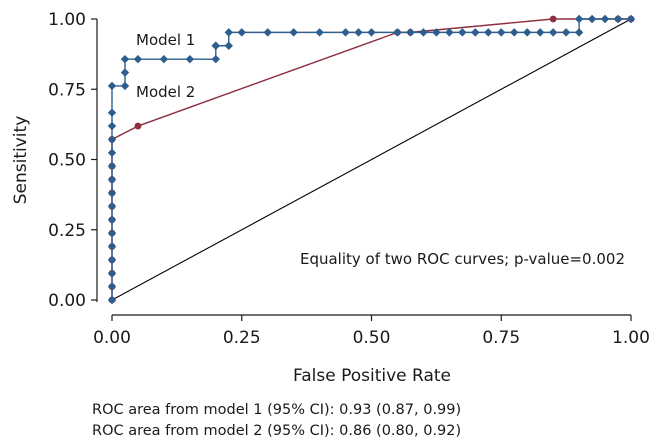 This screenshot has height=448, width=661. What do you see at coordinates (21, 160) in the screenshot?
I see `y-axis-title: Sensitivity` at bounding box center [21, 160].